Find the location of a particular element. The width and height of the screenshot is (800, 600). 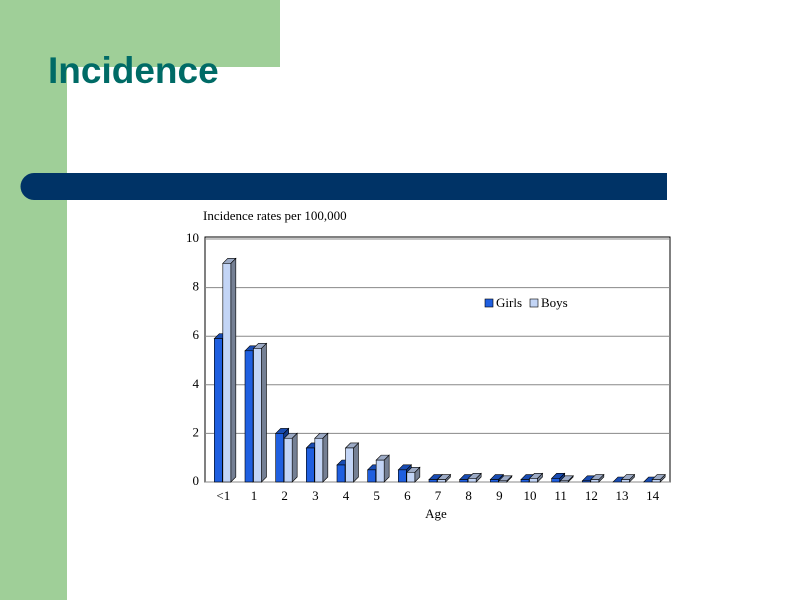

x-axis-label: Age is located at coordinates (436, 513).